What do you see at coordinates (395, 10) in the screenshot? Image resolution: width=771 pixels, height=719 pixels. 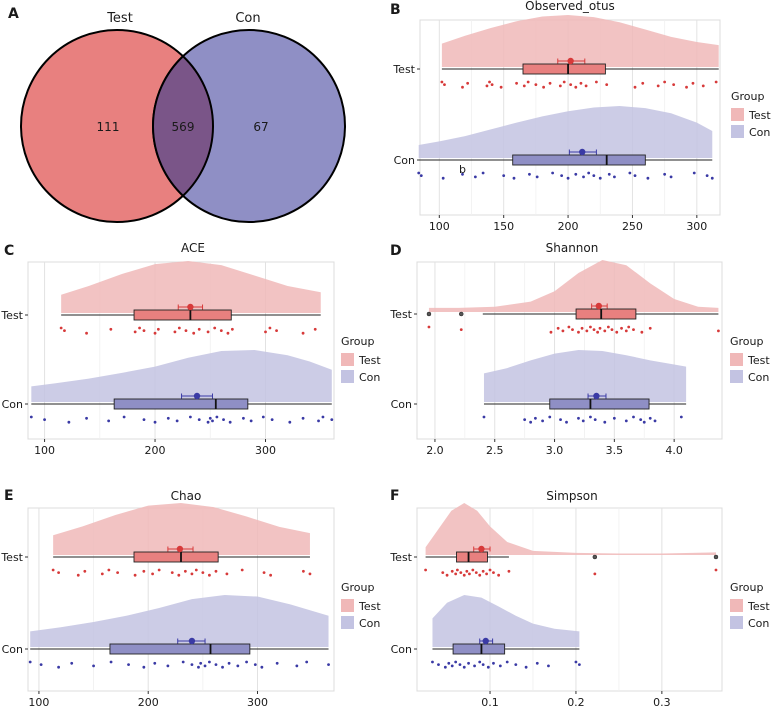 I see `panel-letter-b: B` at bounding box center [395, 10].